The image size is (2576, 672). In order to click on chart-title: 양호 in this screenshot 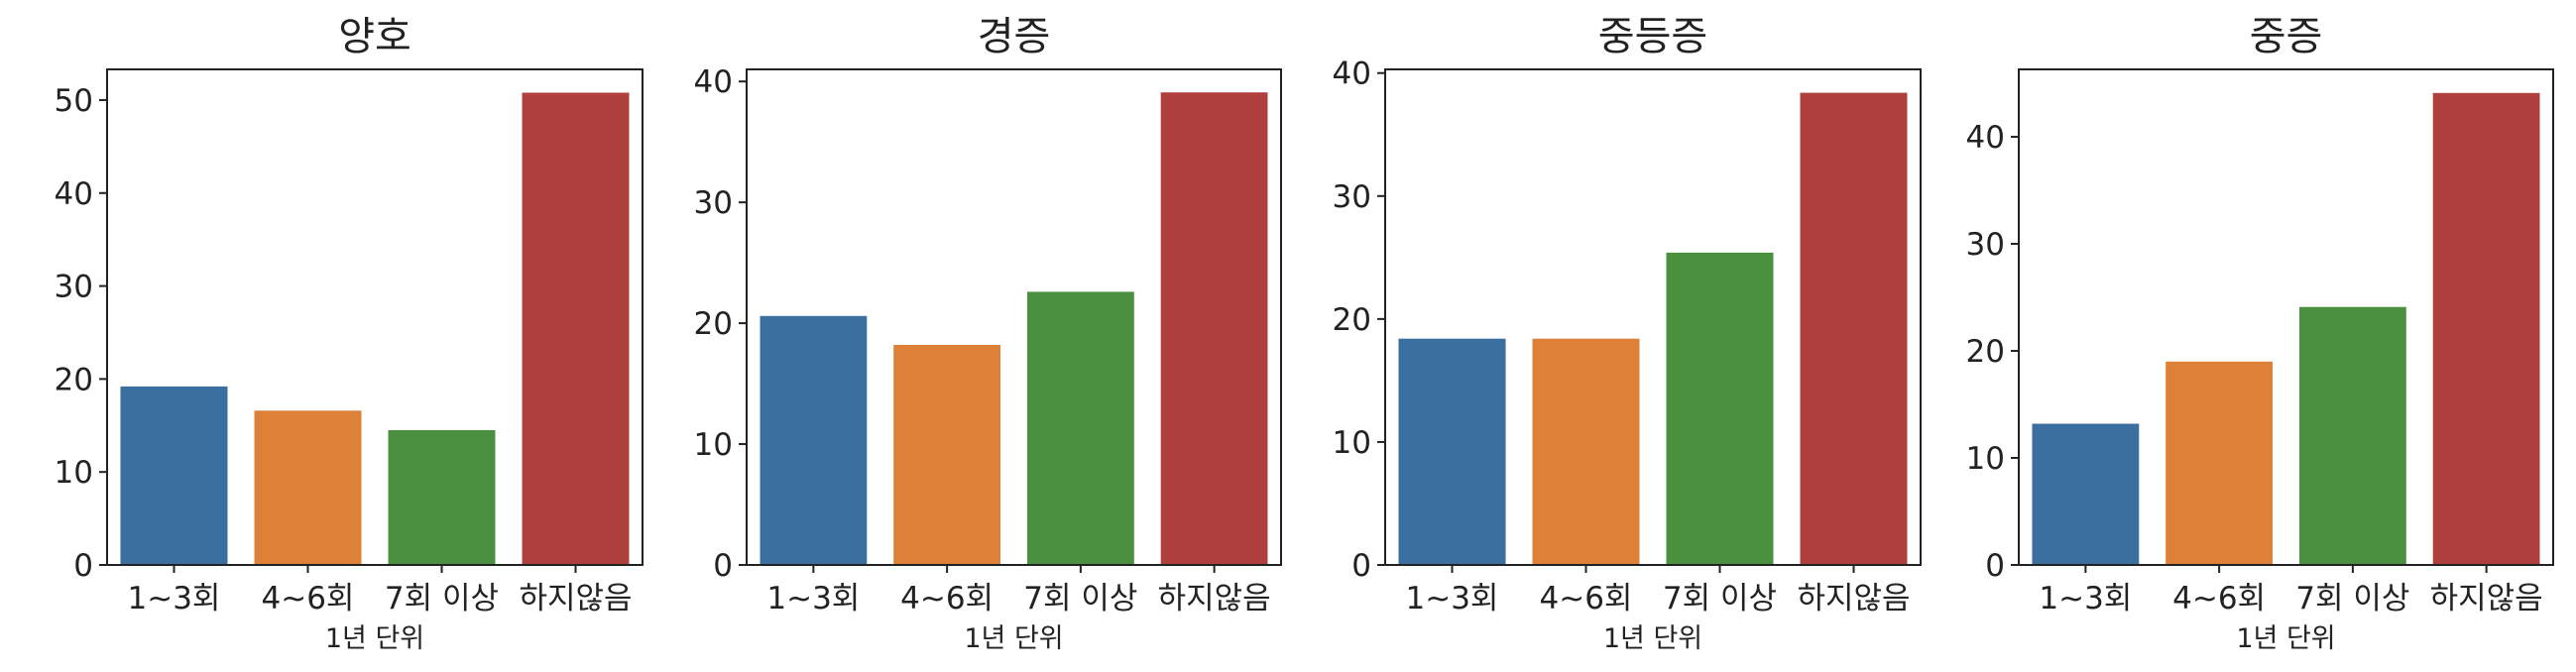, I will do `click(375, 36)`.